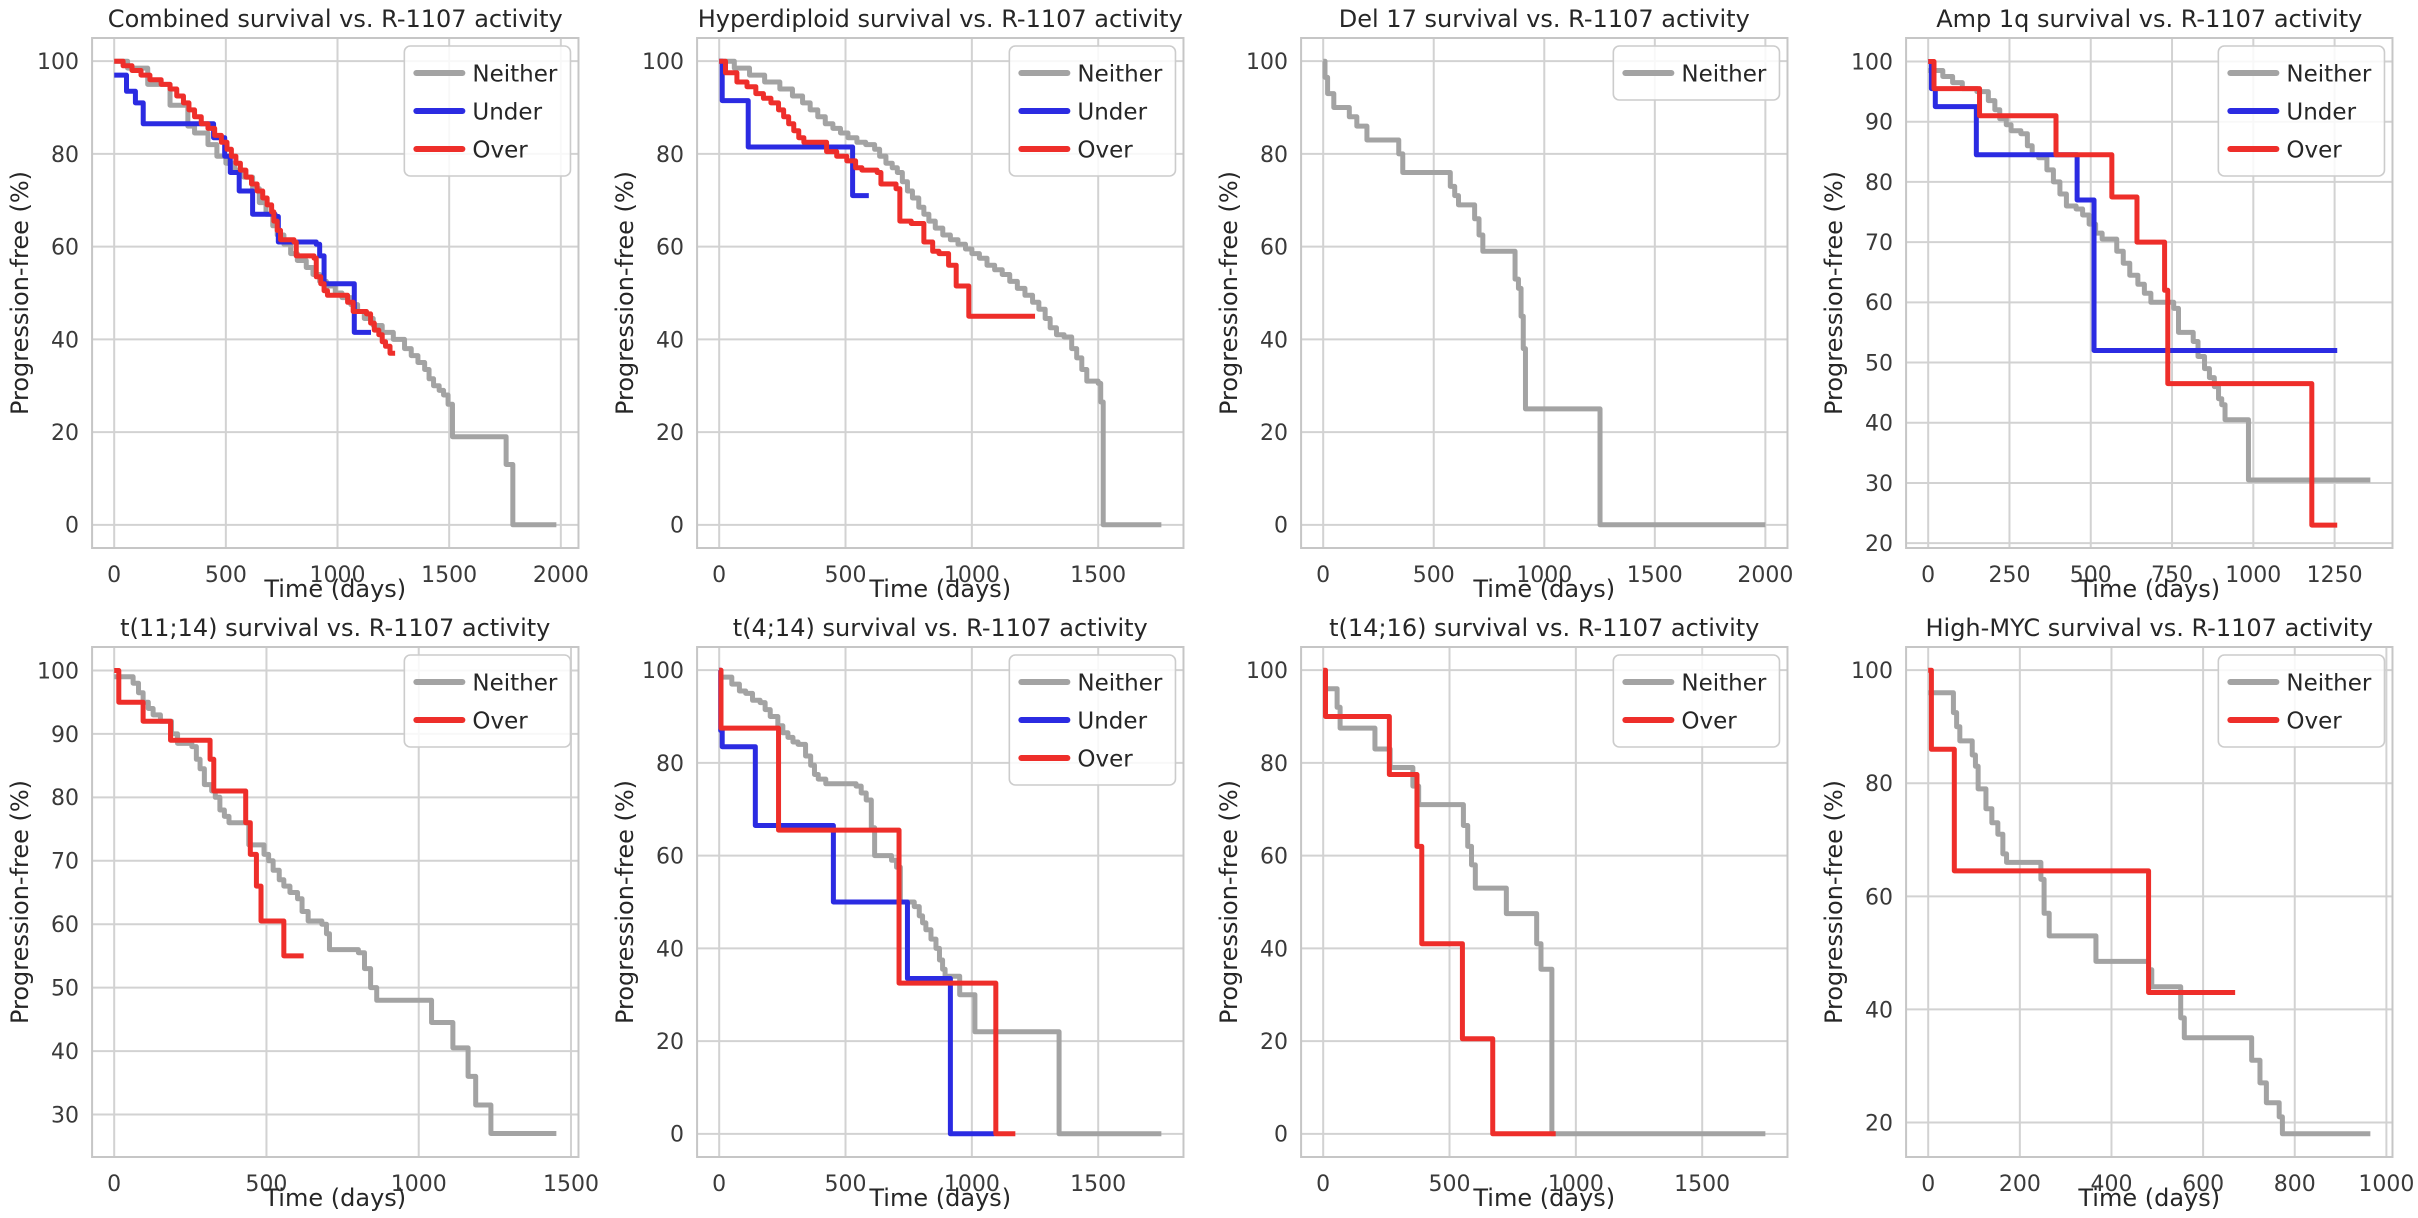 This screenshot has width=2418, height=1218. Describe the element at coordinates (2019, 1184) in the screenshot. I see `x-tick-label: 200` at that location.